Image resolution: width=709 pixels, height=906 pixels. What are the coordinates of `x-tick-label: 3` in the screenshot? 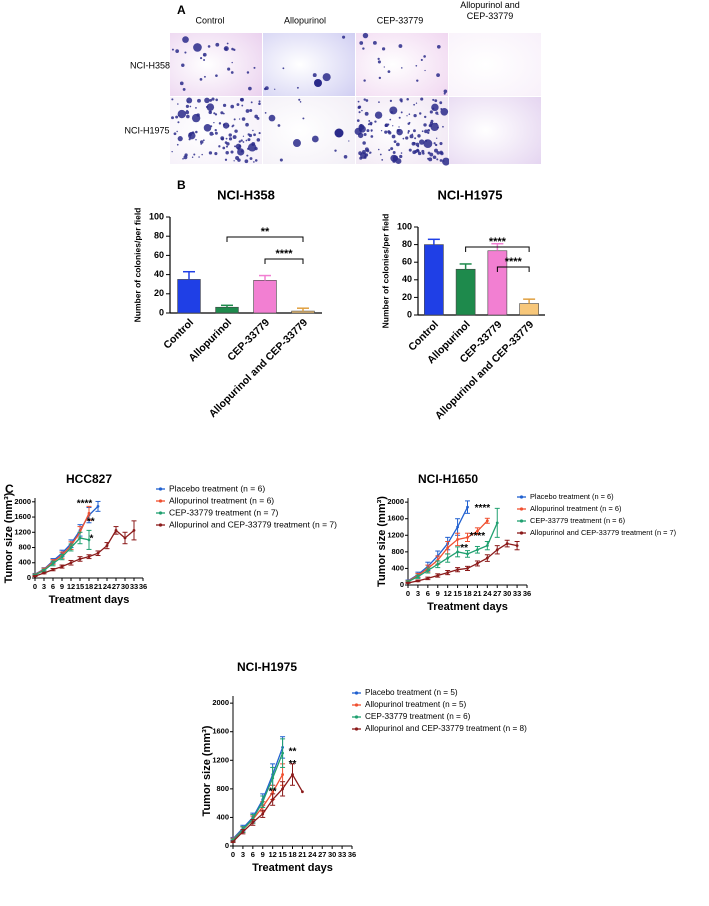 It's located at (418, 593).